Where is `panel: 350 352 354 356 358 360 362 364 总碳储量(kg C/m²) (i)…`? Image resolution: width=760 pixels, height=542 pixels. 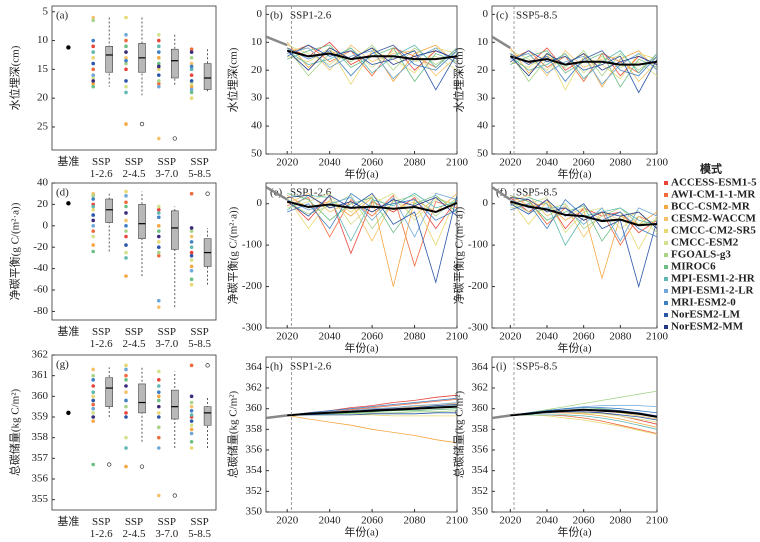
panel: 350 352 354 356 358 360 362 364 总碳储量(kg C/m²) (i)… is located at coordinates (560, 447).